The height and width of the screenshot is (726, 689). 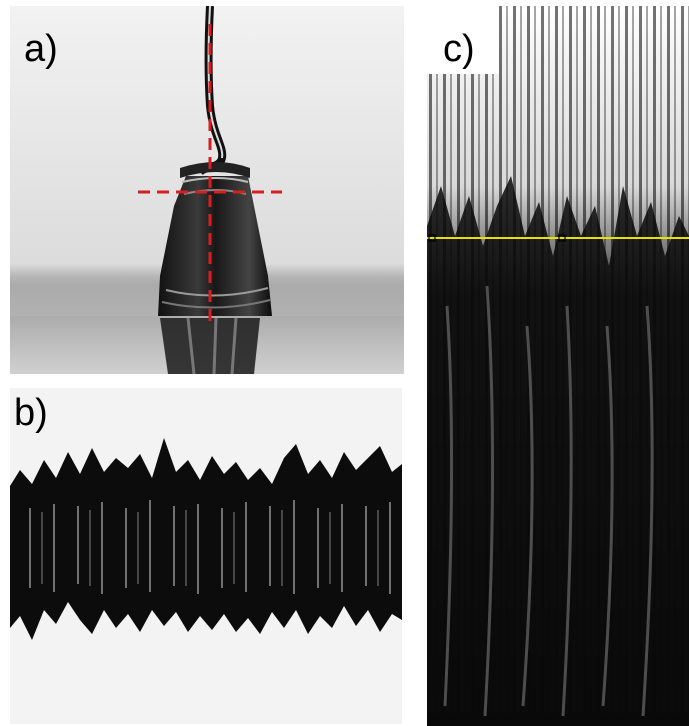 I want to click on marker-point-left, so click(x=432, y=238).